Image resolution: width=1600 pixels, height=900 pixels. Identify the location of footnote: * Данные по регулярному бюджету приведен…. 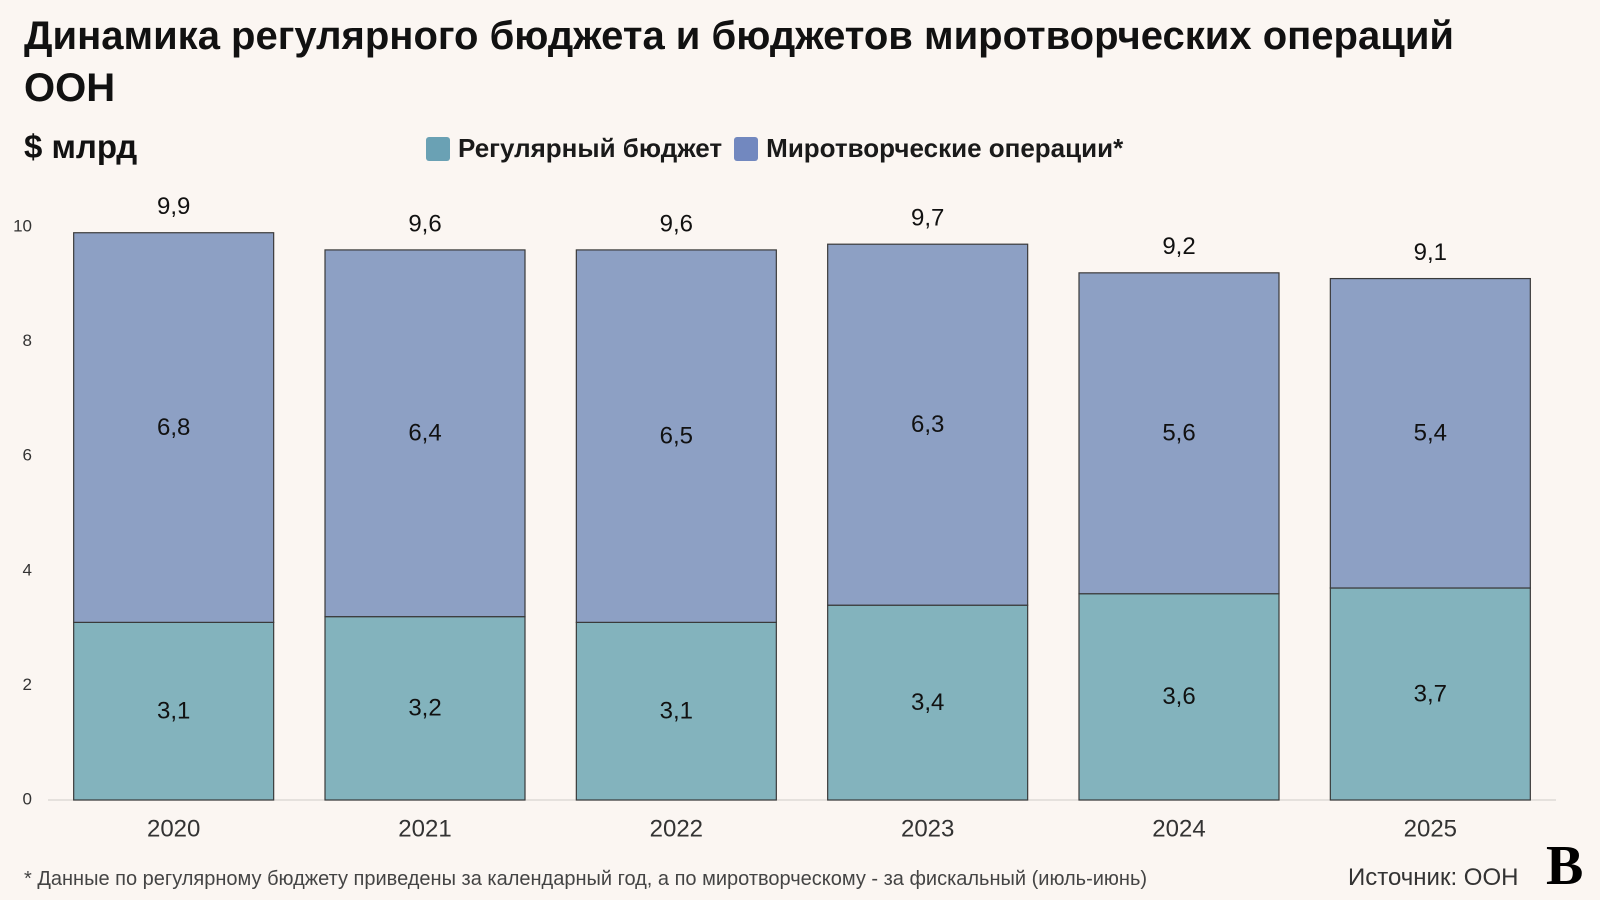
(586, 879).